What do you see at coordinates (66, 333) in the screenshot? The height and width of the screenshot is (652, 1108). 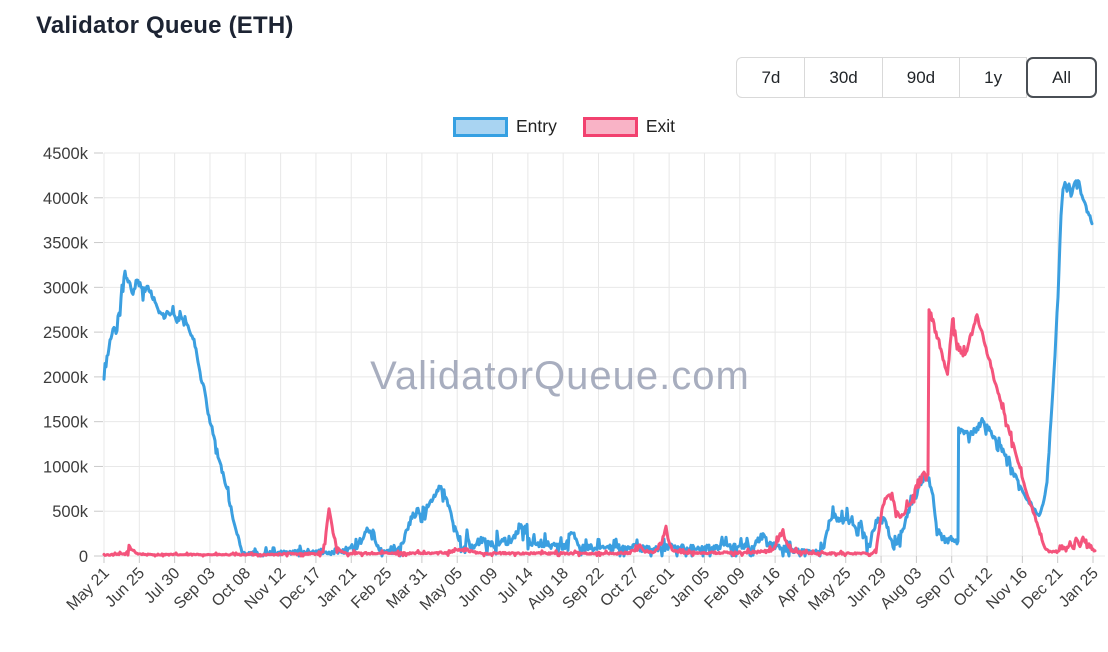 I see `y-axis-label: 2500k` at bounding box center [66, 333].